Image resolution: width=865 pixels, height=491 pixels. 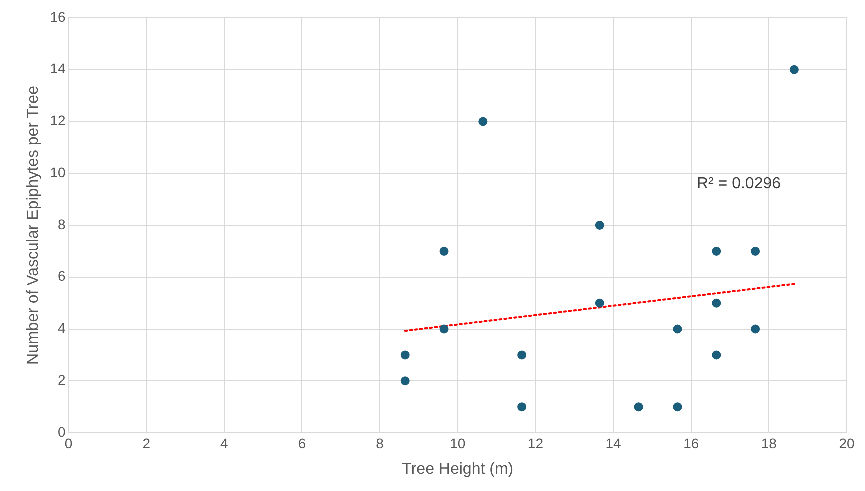 I want to click on y-tick-label: 16, so click(x=58, y=16).